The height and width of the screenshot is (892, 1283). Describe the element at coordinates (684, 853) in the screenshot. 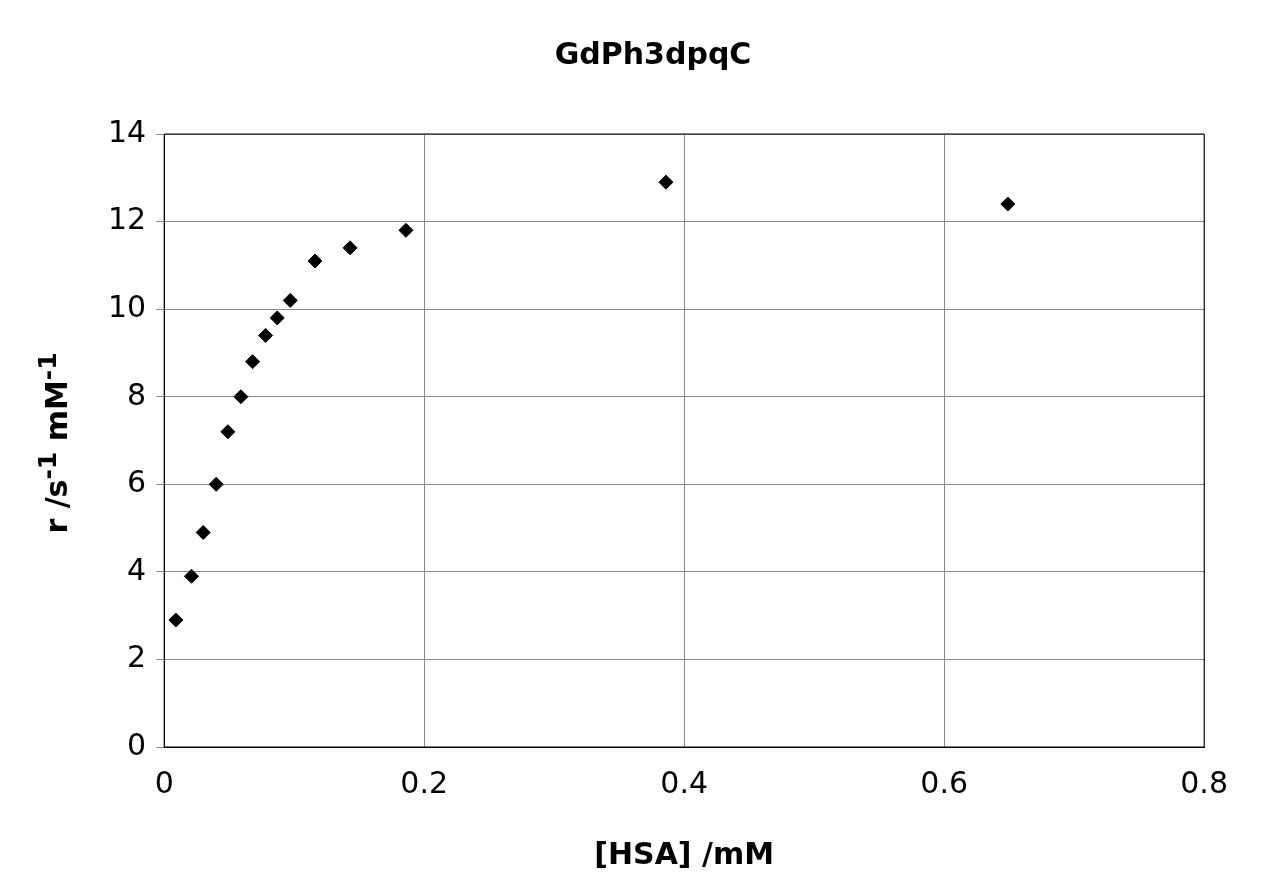

I see `x-axis-title: [HSA] /mM` at that location.